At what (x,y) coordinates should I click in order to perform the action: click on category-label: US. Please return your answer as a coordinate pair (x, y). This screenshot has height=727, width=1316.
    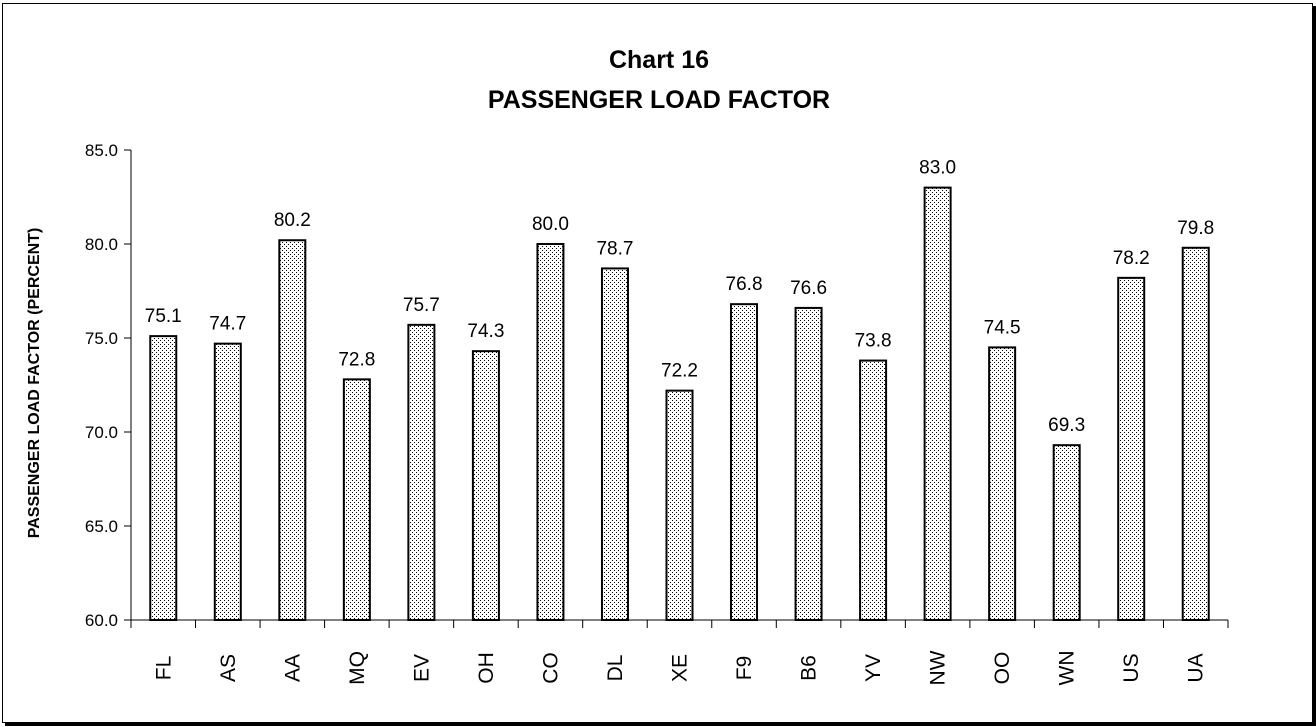
    Looking at the image, I should click on (1131, 667).